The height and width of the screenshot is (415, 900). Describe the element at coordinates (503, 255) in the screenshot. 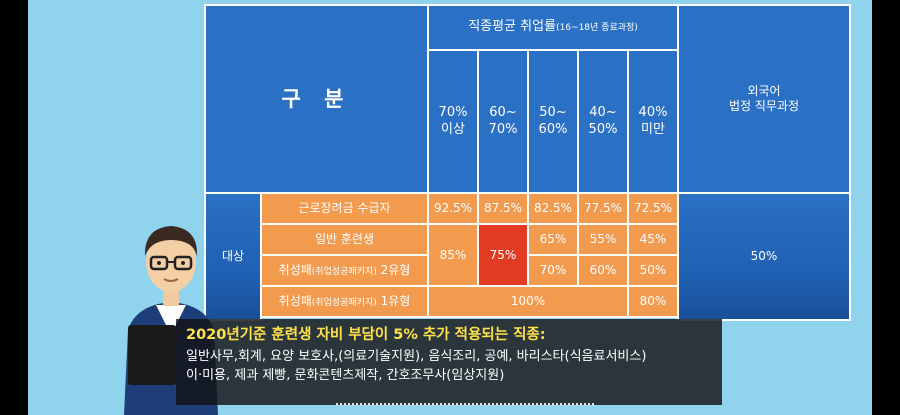

I see `value-cell-highlight: 75%` at that location.